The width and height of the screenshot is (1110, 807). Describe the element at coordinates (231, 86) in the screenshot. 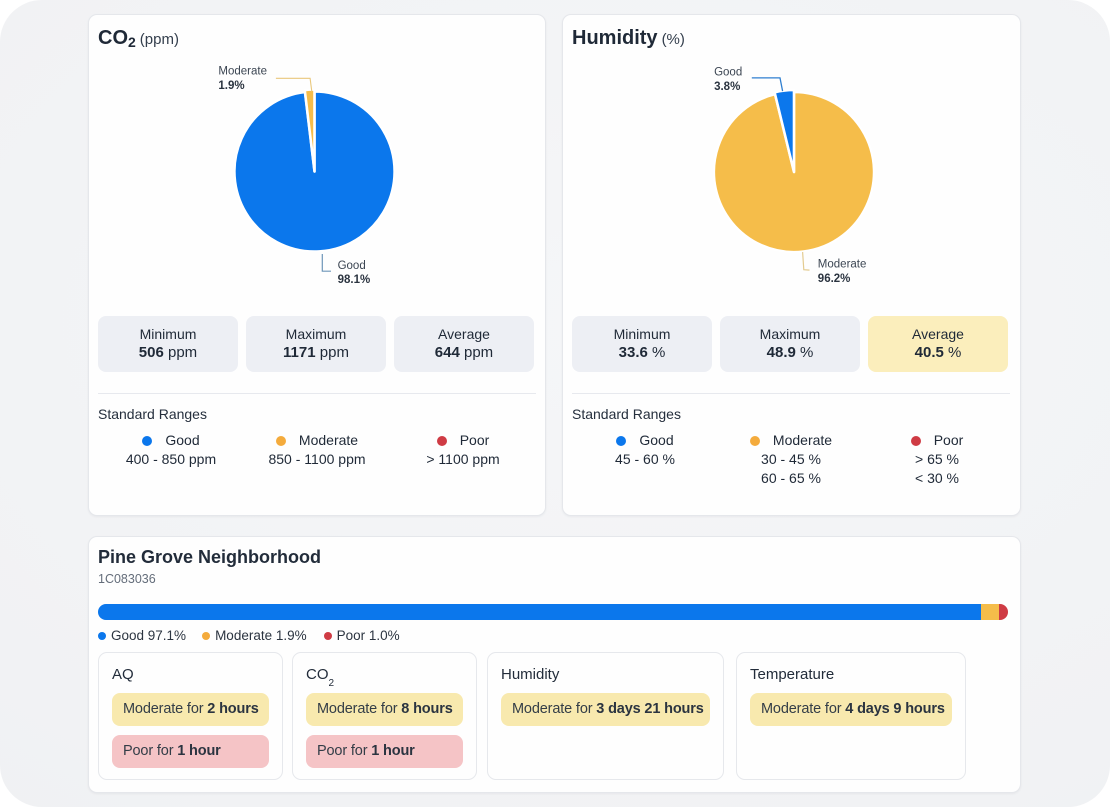

I see `svg-text: 1.9%` at that location.